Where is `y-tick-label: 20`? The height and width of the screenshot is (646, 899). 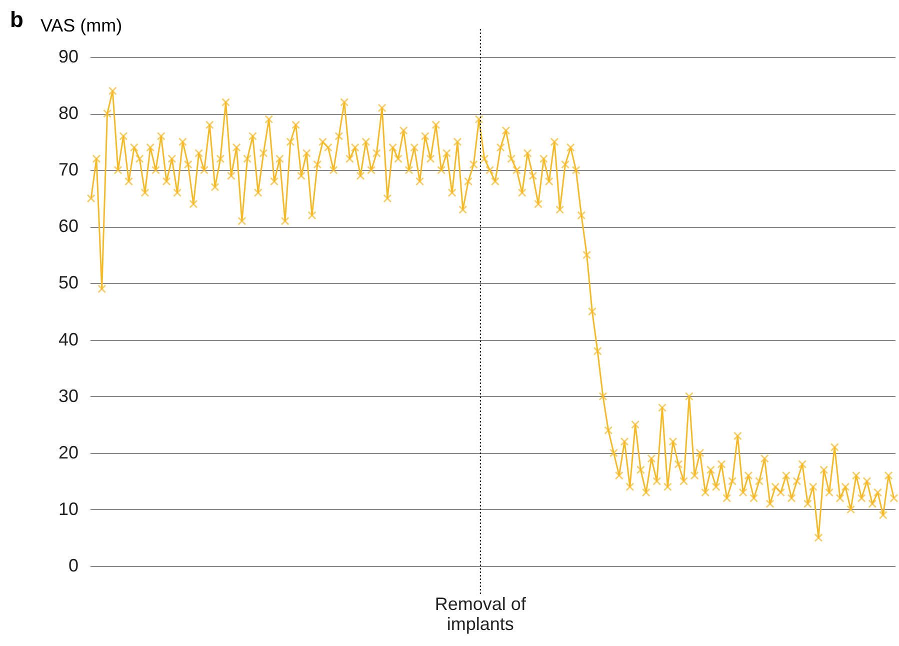
y-tick-label: 20 is located at coordinates (68, 452).